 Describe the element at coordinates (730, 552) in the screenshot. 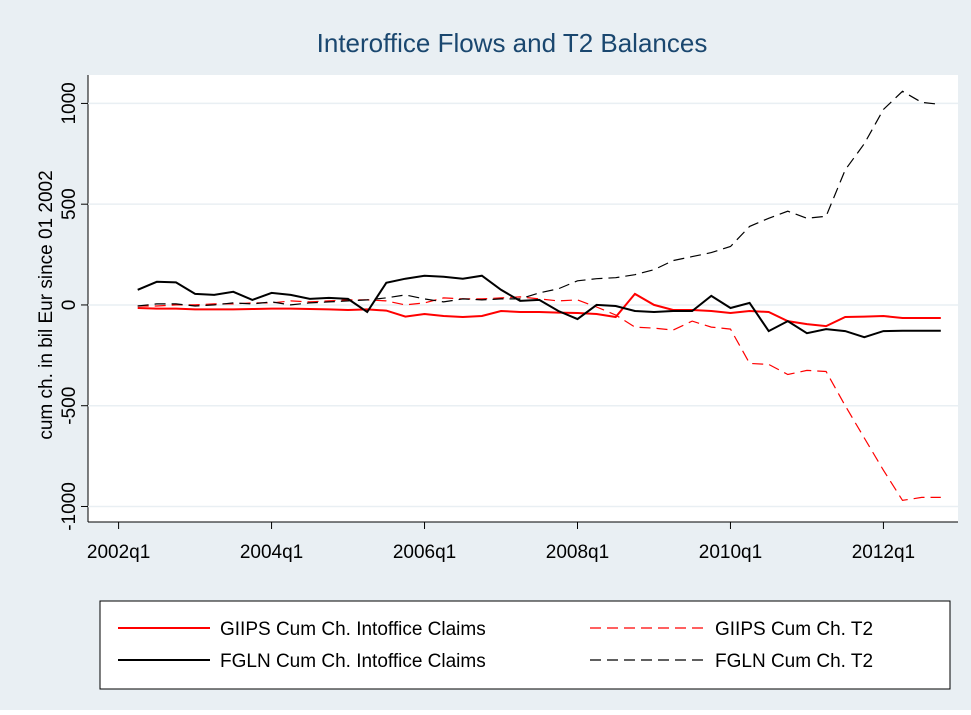

I see `x-tick-label: 2010q1` at that location.